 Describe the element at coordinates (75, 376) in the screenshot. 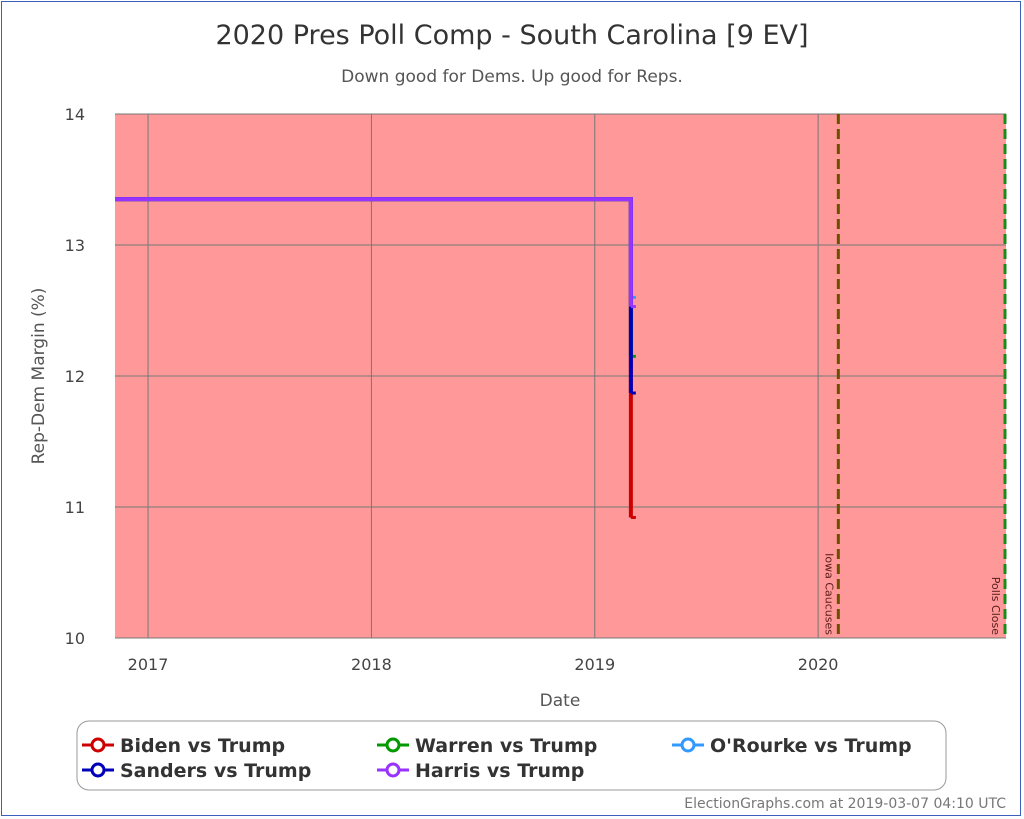

I see `y-tick-label: 12` at that location.